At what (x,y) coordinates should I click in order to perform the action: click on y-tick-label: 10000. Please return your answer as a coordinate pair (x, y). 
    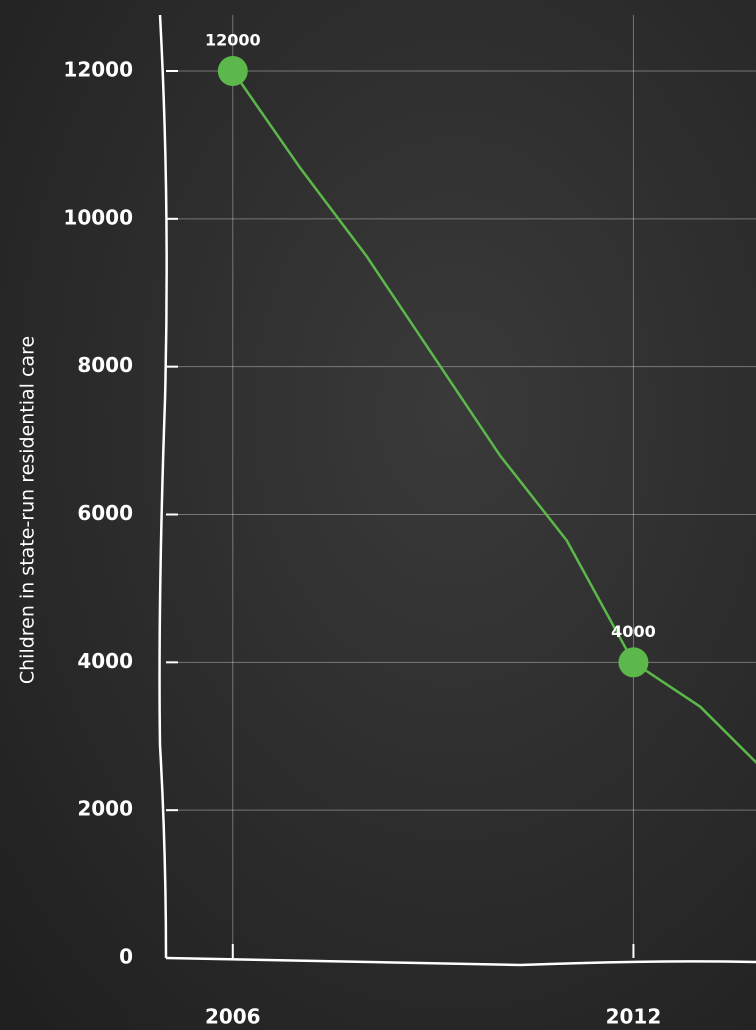
    Looking at the image, I should click on (98, 217).